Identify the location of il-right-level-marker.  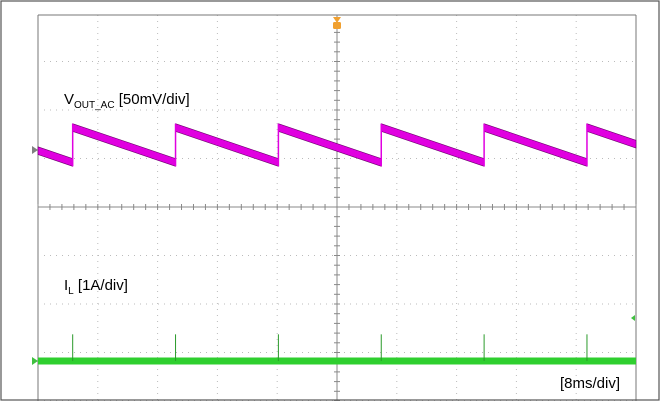
(633, 318).